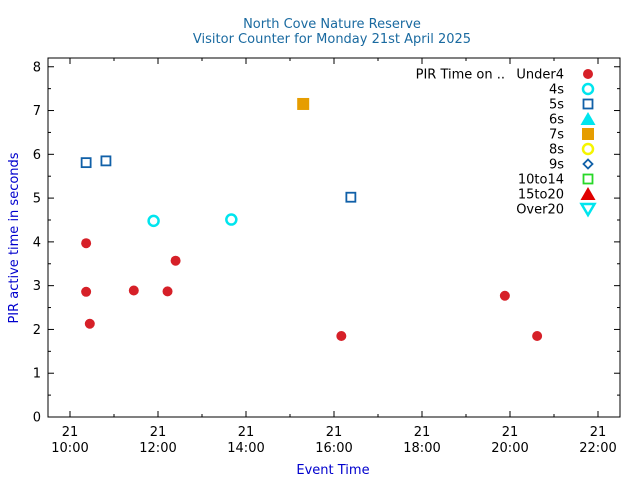  Describe the element at coordinates (588, 74) in the screenshot. I see `legend-marker-under4` at that location.